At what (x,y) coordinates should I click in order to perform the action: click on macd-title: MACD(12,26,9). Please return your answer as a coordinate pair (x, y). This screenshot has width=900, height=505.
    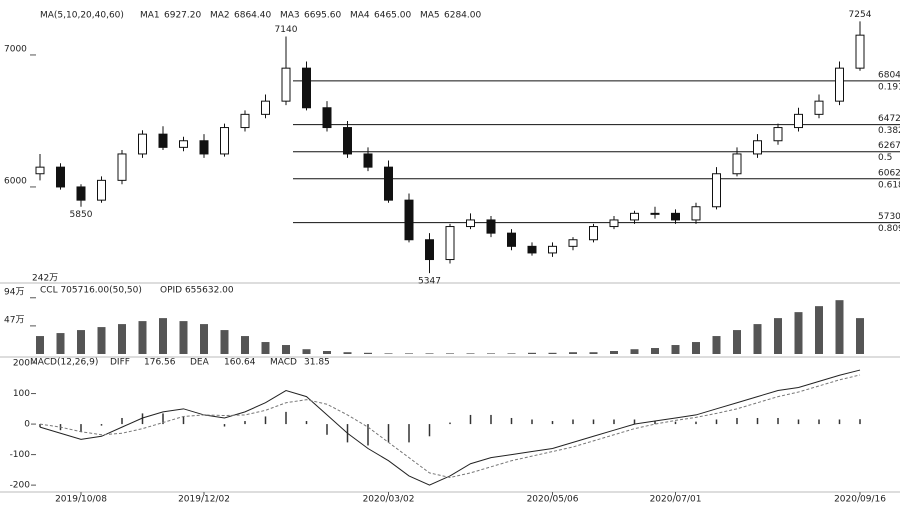
    Looking at the image, I should click on (64, 363).